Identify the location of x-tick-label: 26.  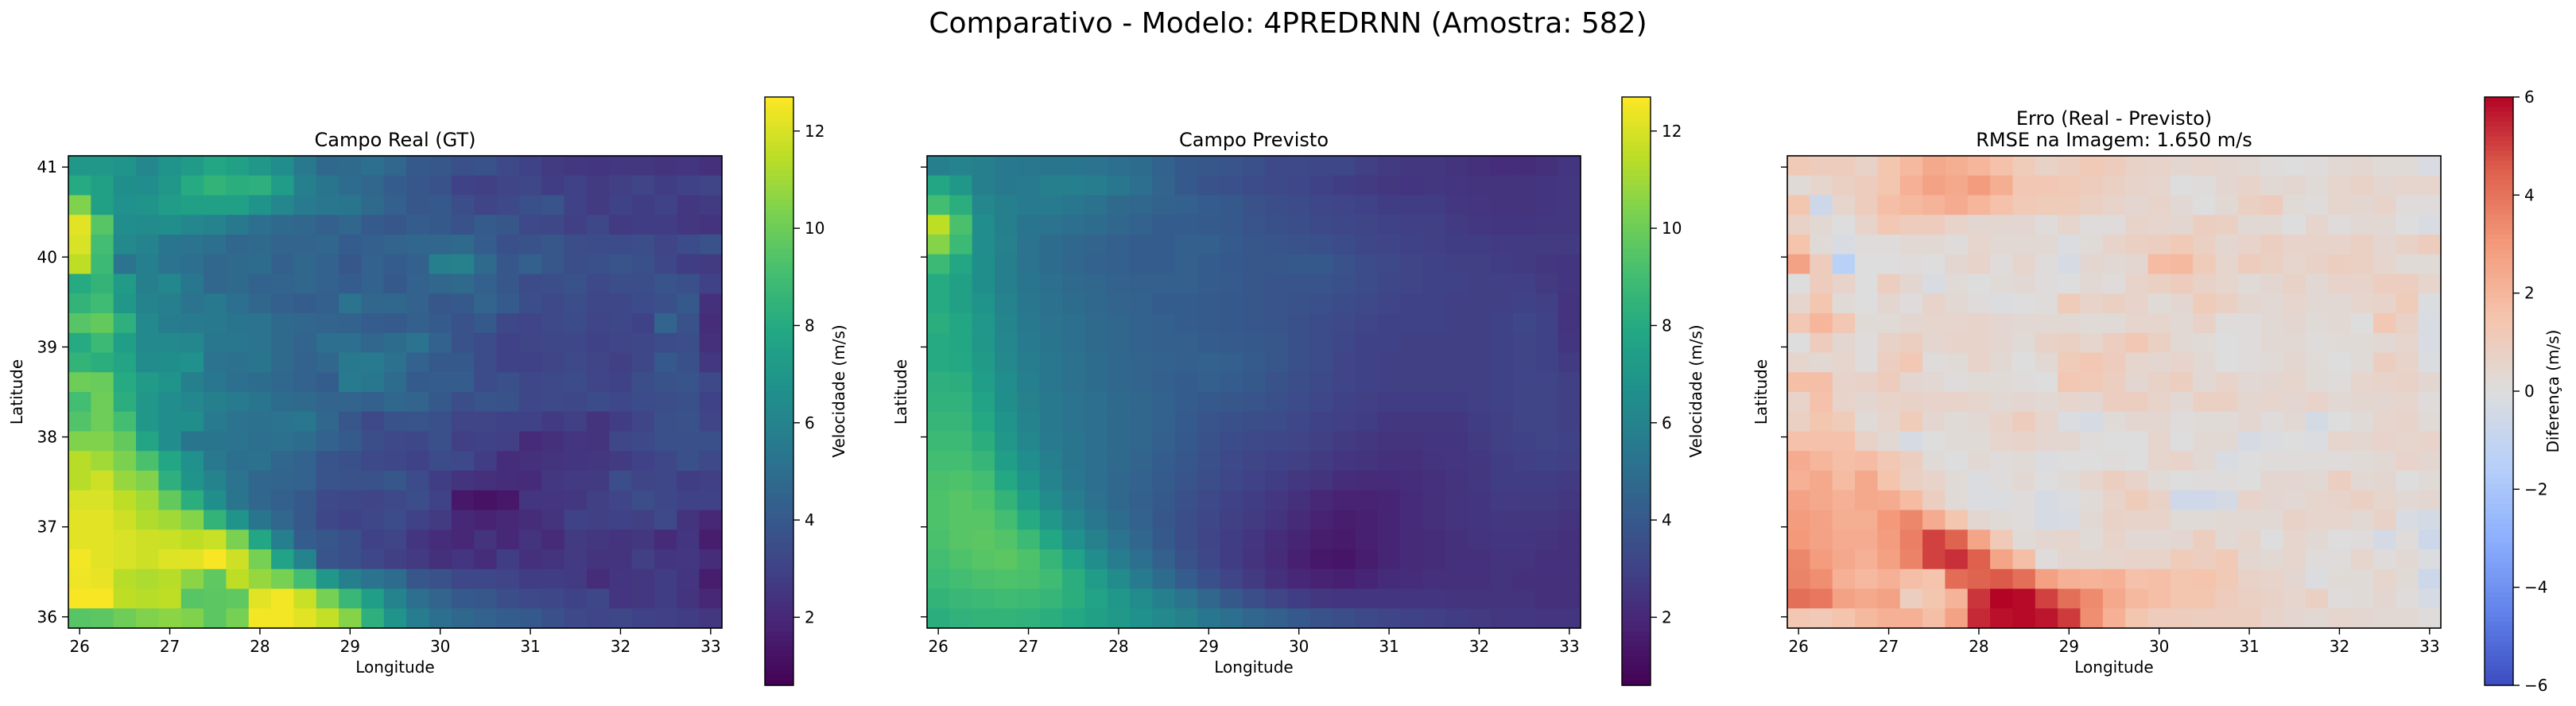
(938, 646).